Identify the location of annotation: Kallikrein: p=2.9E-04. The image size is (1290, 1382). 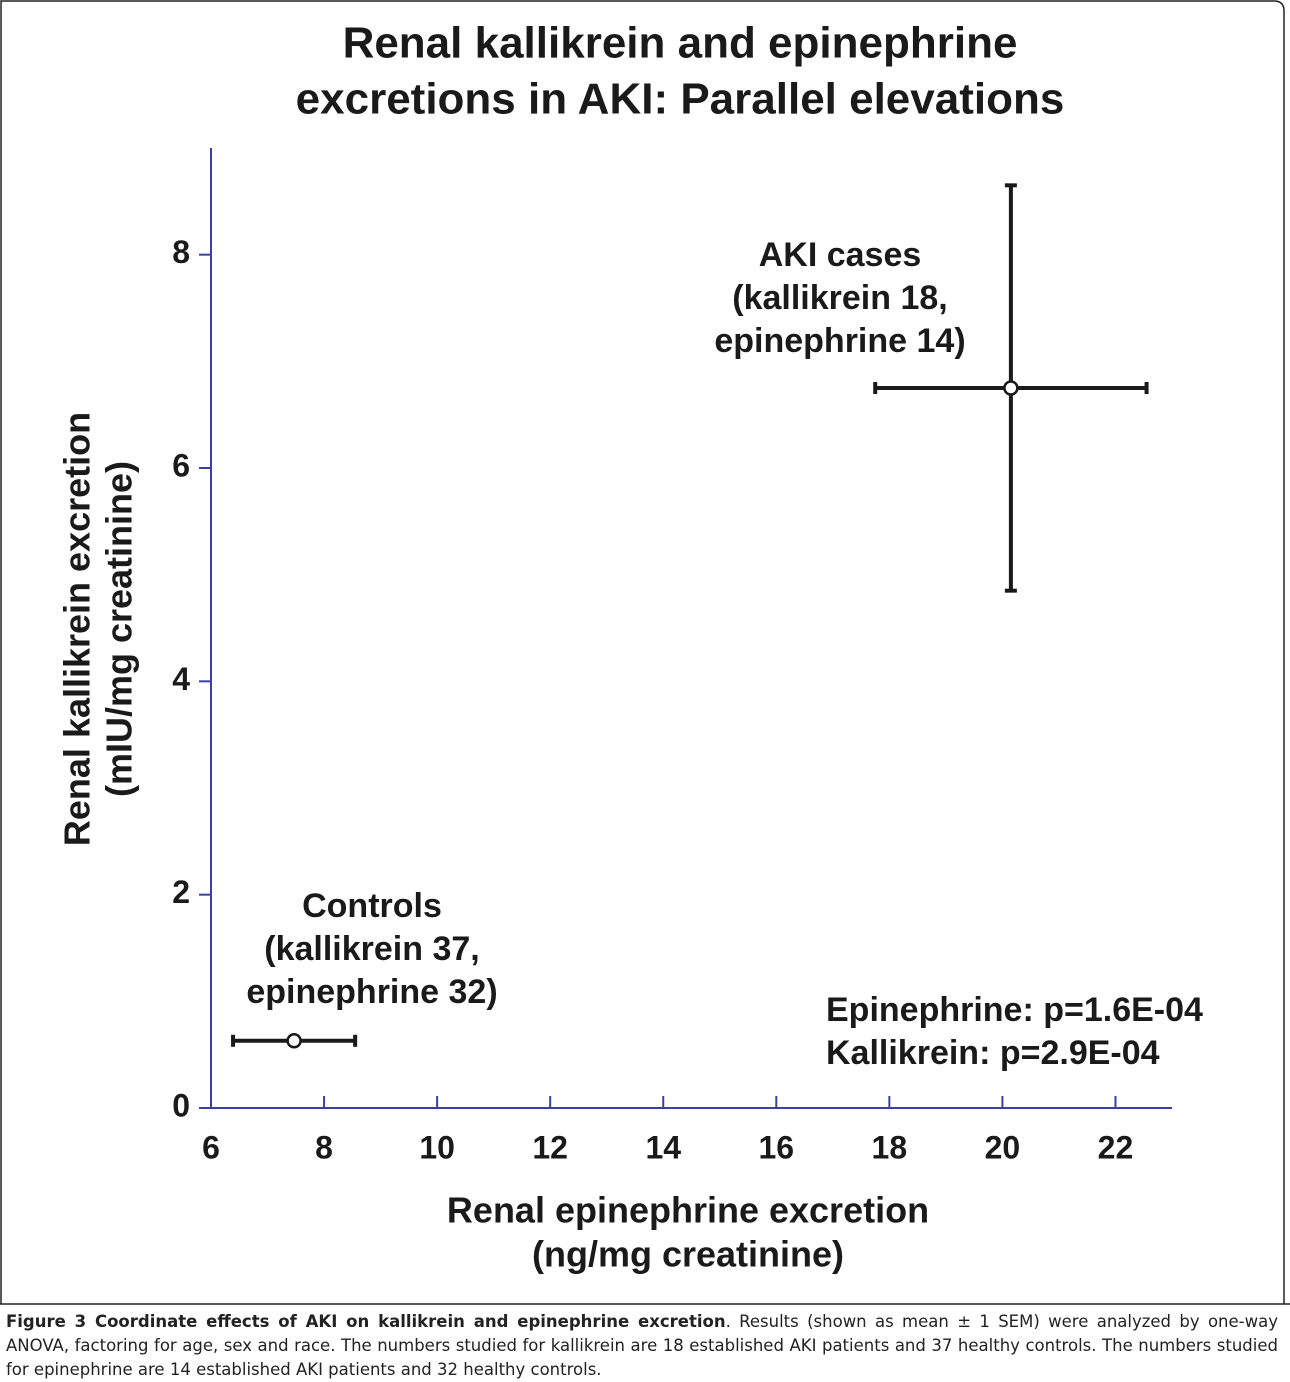
(993, 1053).